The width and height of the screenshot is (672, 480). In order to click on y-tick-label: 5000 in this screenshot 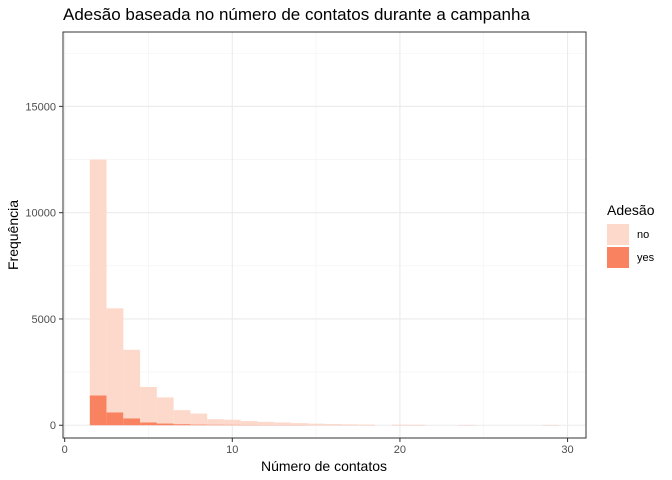, I will do `click(44, 320)`.